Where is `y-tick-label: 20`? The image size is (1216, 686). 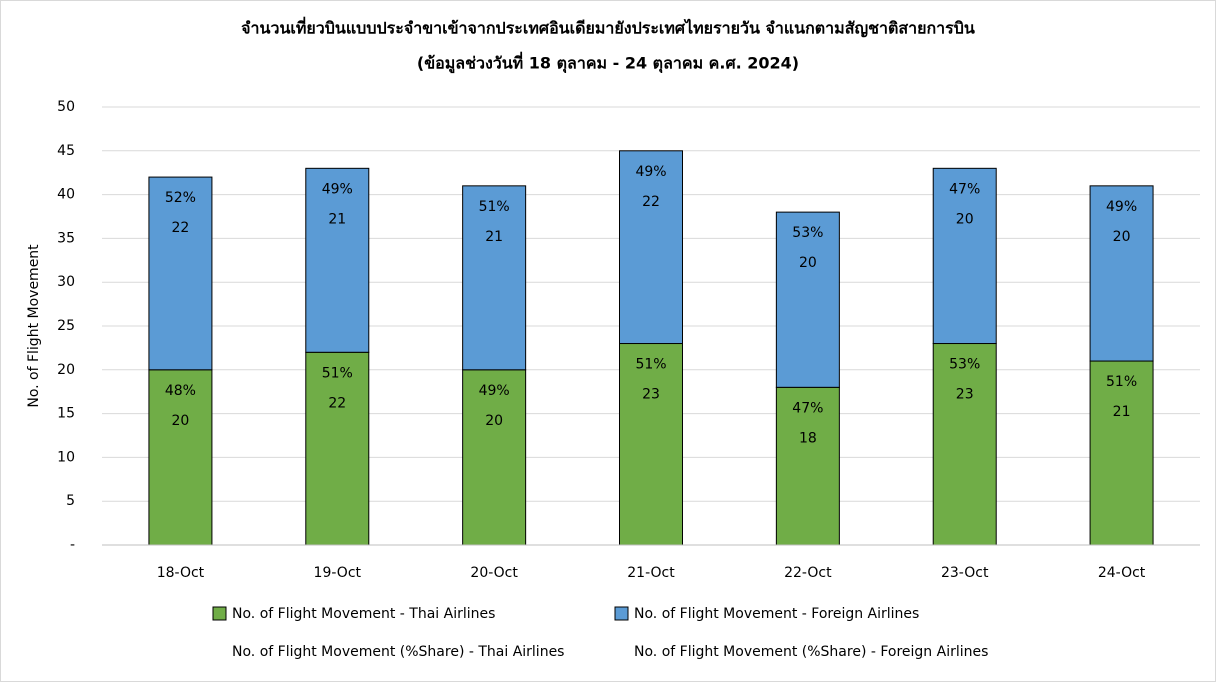
y-tick-label: 20 is located at coordinates (66, 370).